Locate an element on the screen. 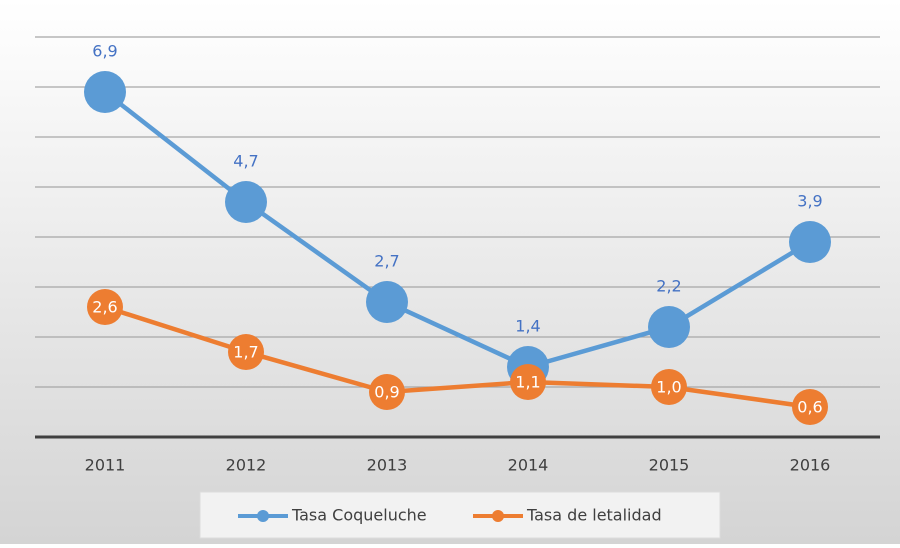 This screenshot has width=900, height=548. data-label: 3,9 is located at coordinates (809, 201).